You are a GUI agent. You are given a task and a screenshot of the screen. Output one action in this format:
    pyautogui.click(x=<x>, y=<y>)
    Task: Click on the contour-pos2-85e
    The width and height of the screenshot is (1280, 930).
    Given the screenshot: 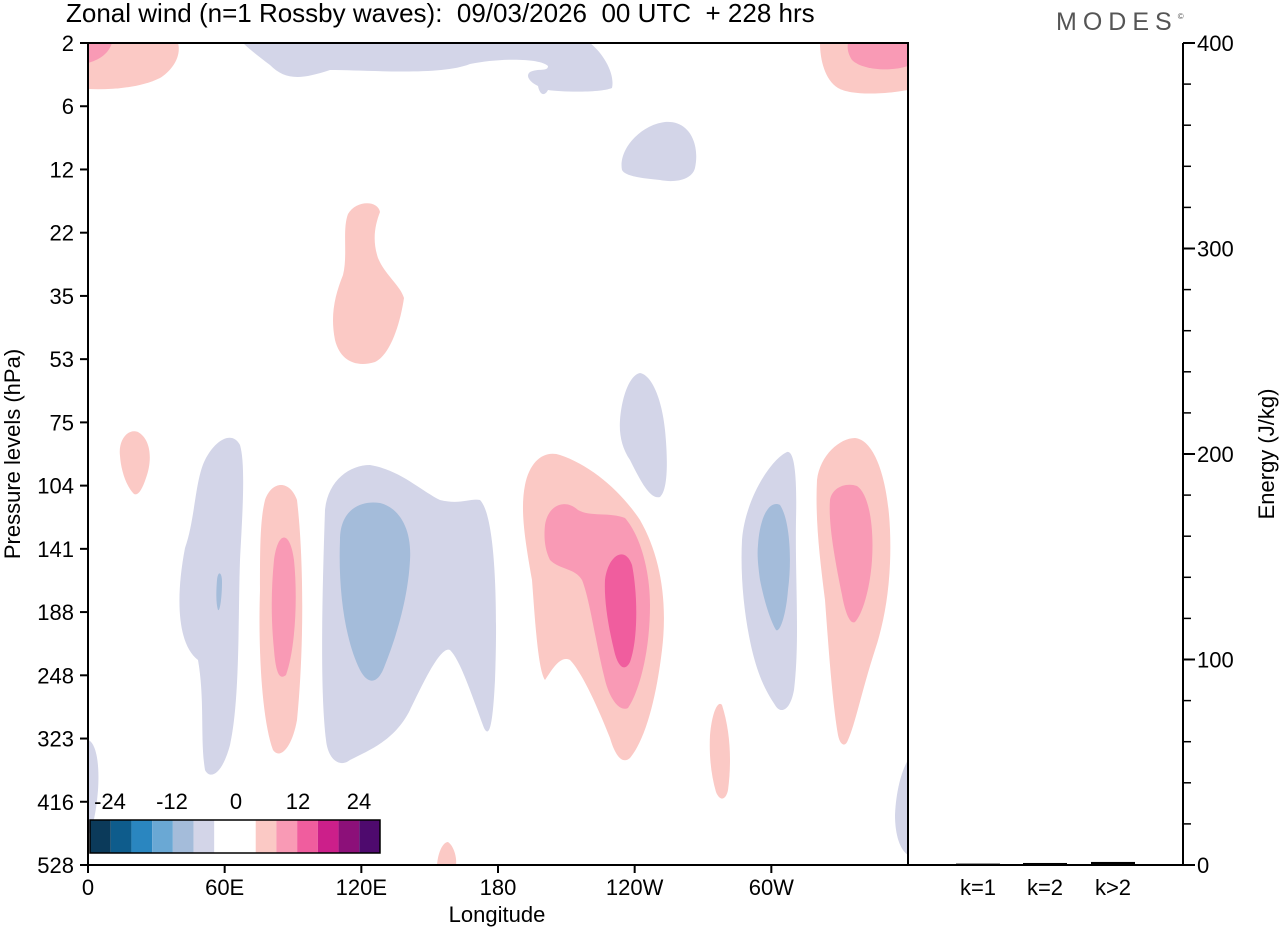 What is the action you would take?
    pyautogui.click(x=283, y=607)
    